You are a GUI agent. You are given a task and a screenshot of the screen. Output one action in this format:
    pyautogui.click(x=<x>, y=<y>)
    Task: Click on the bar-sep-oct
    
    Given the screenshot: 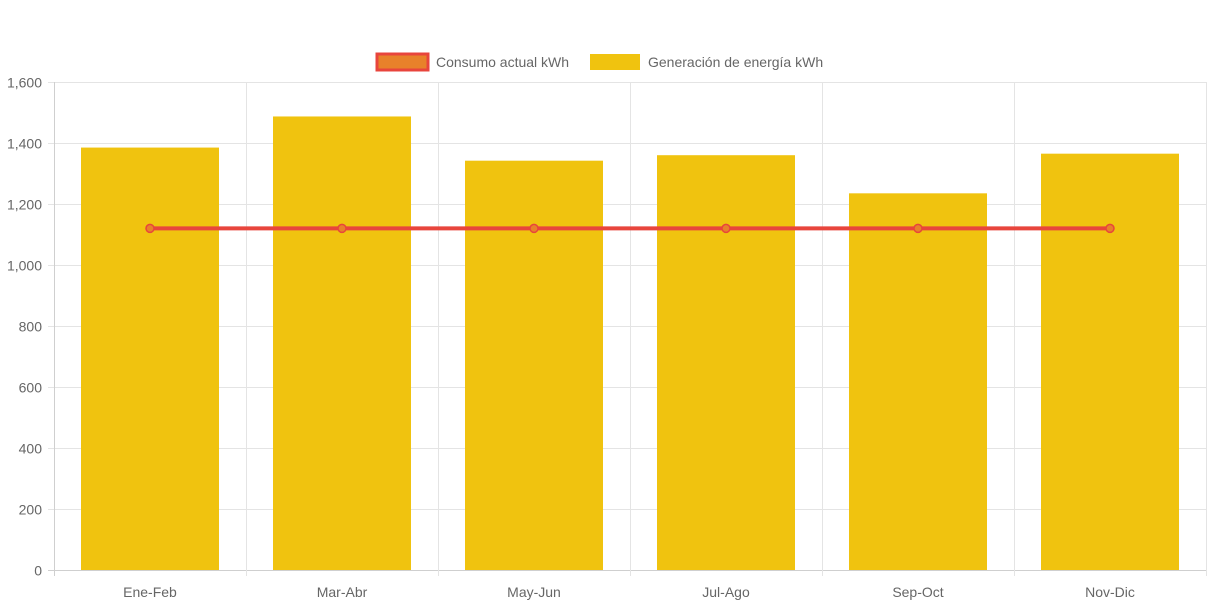 What is the action you would take?
    pyautogui.click(x=918, y=381)
    